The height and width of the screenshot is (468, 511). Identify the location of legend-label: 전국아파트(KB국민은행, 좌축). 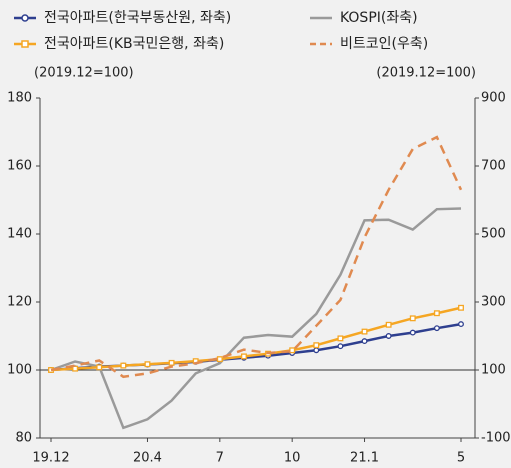
(134, 44).